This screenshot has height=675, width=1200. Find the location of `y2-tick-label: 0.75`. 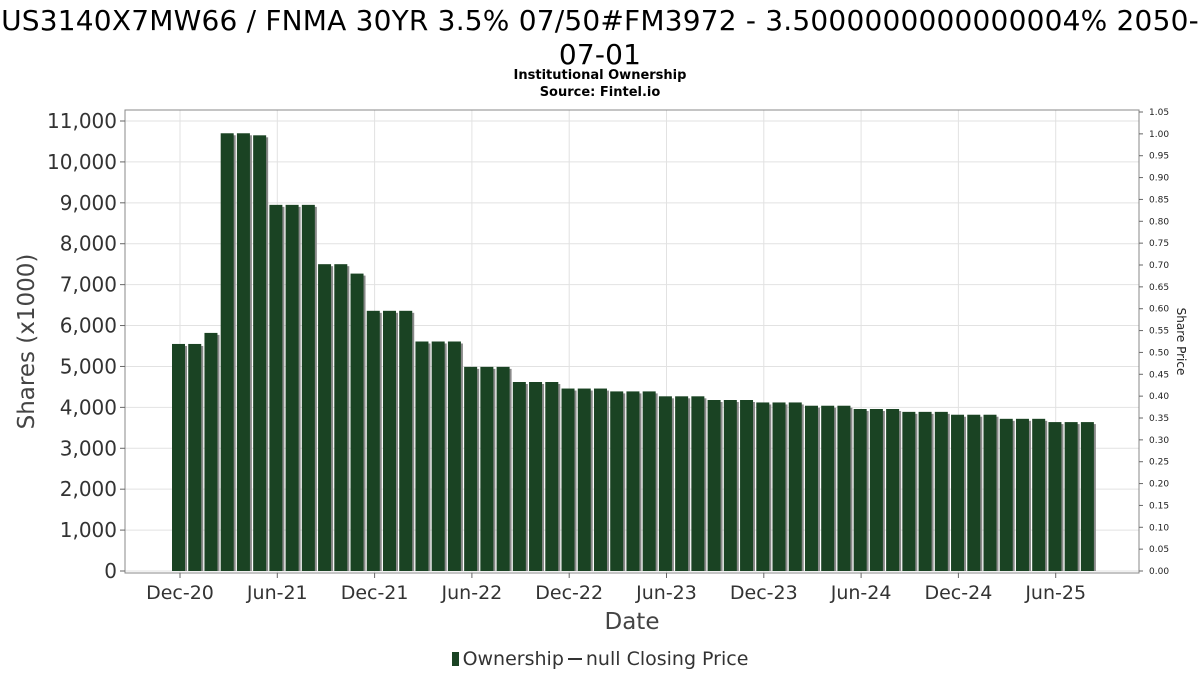

y2-tick-label: 0.75 is located at coordinates (1159, 244).